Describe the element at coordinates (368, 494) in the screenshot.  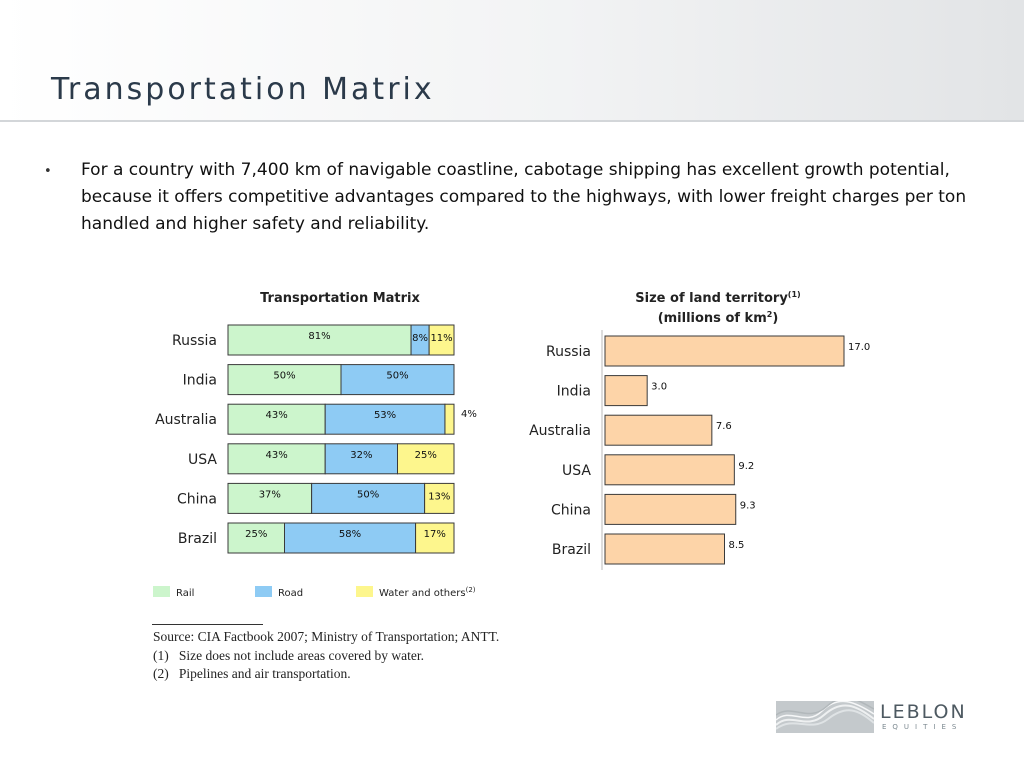
I see `matrix-label-china-road: 50%` at that location.